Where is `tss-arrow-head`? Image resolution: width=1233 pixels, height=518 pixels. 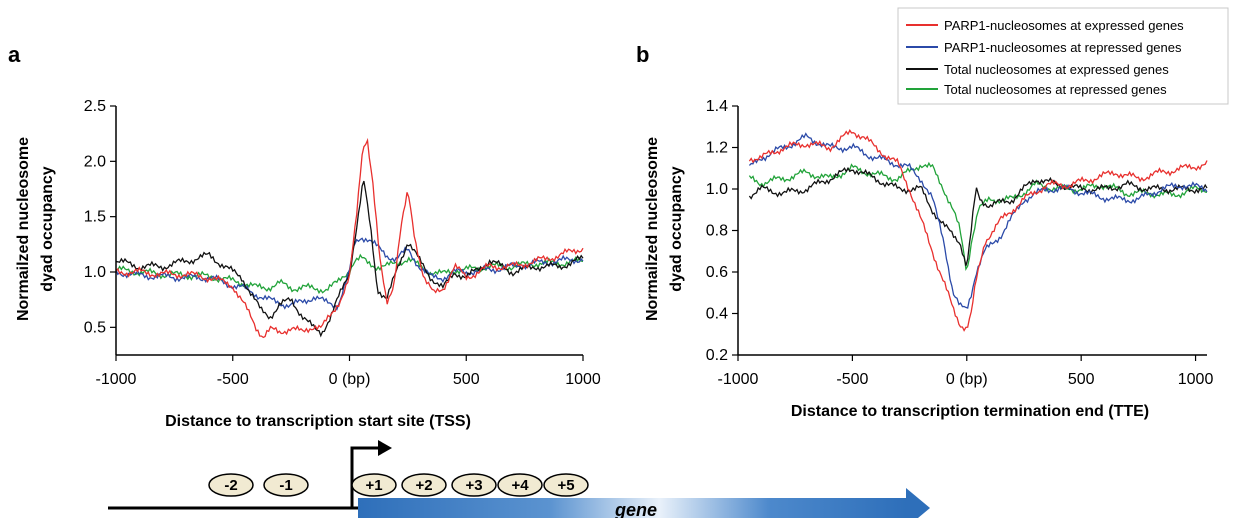
tss-arrow-head is located at coordinates (385, 448).